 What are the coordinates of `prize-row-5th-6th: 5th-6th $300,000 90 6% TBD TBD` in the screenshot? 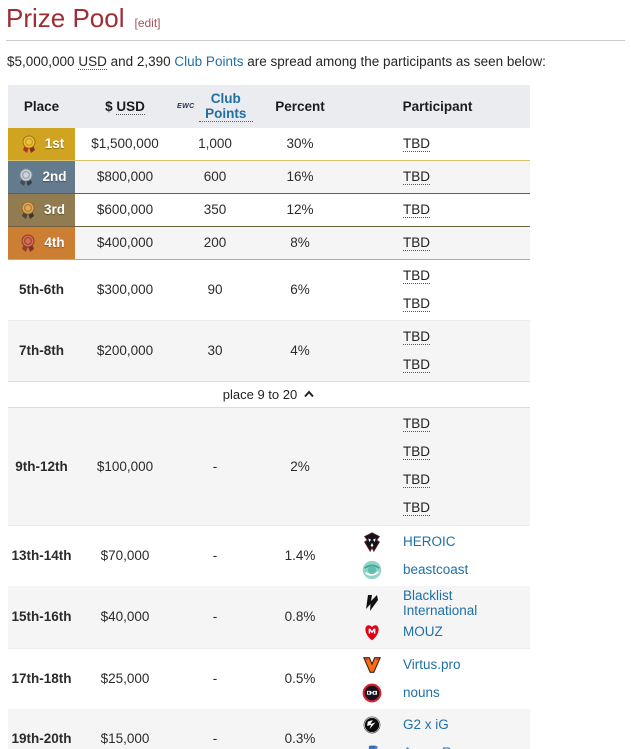 It's located at (269, 289).